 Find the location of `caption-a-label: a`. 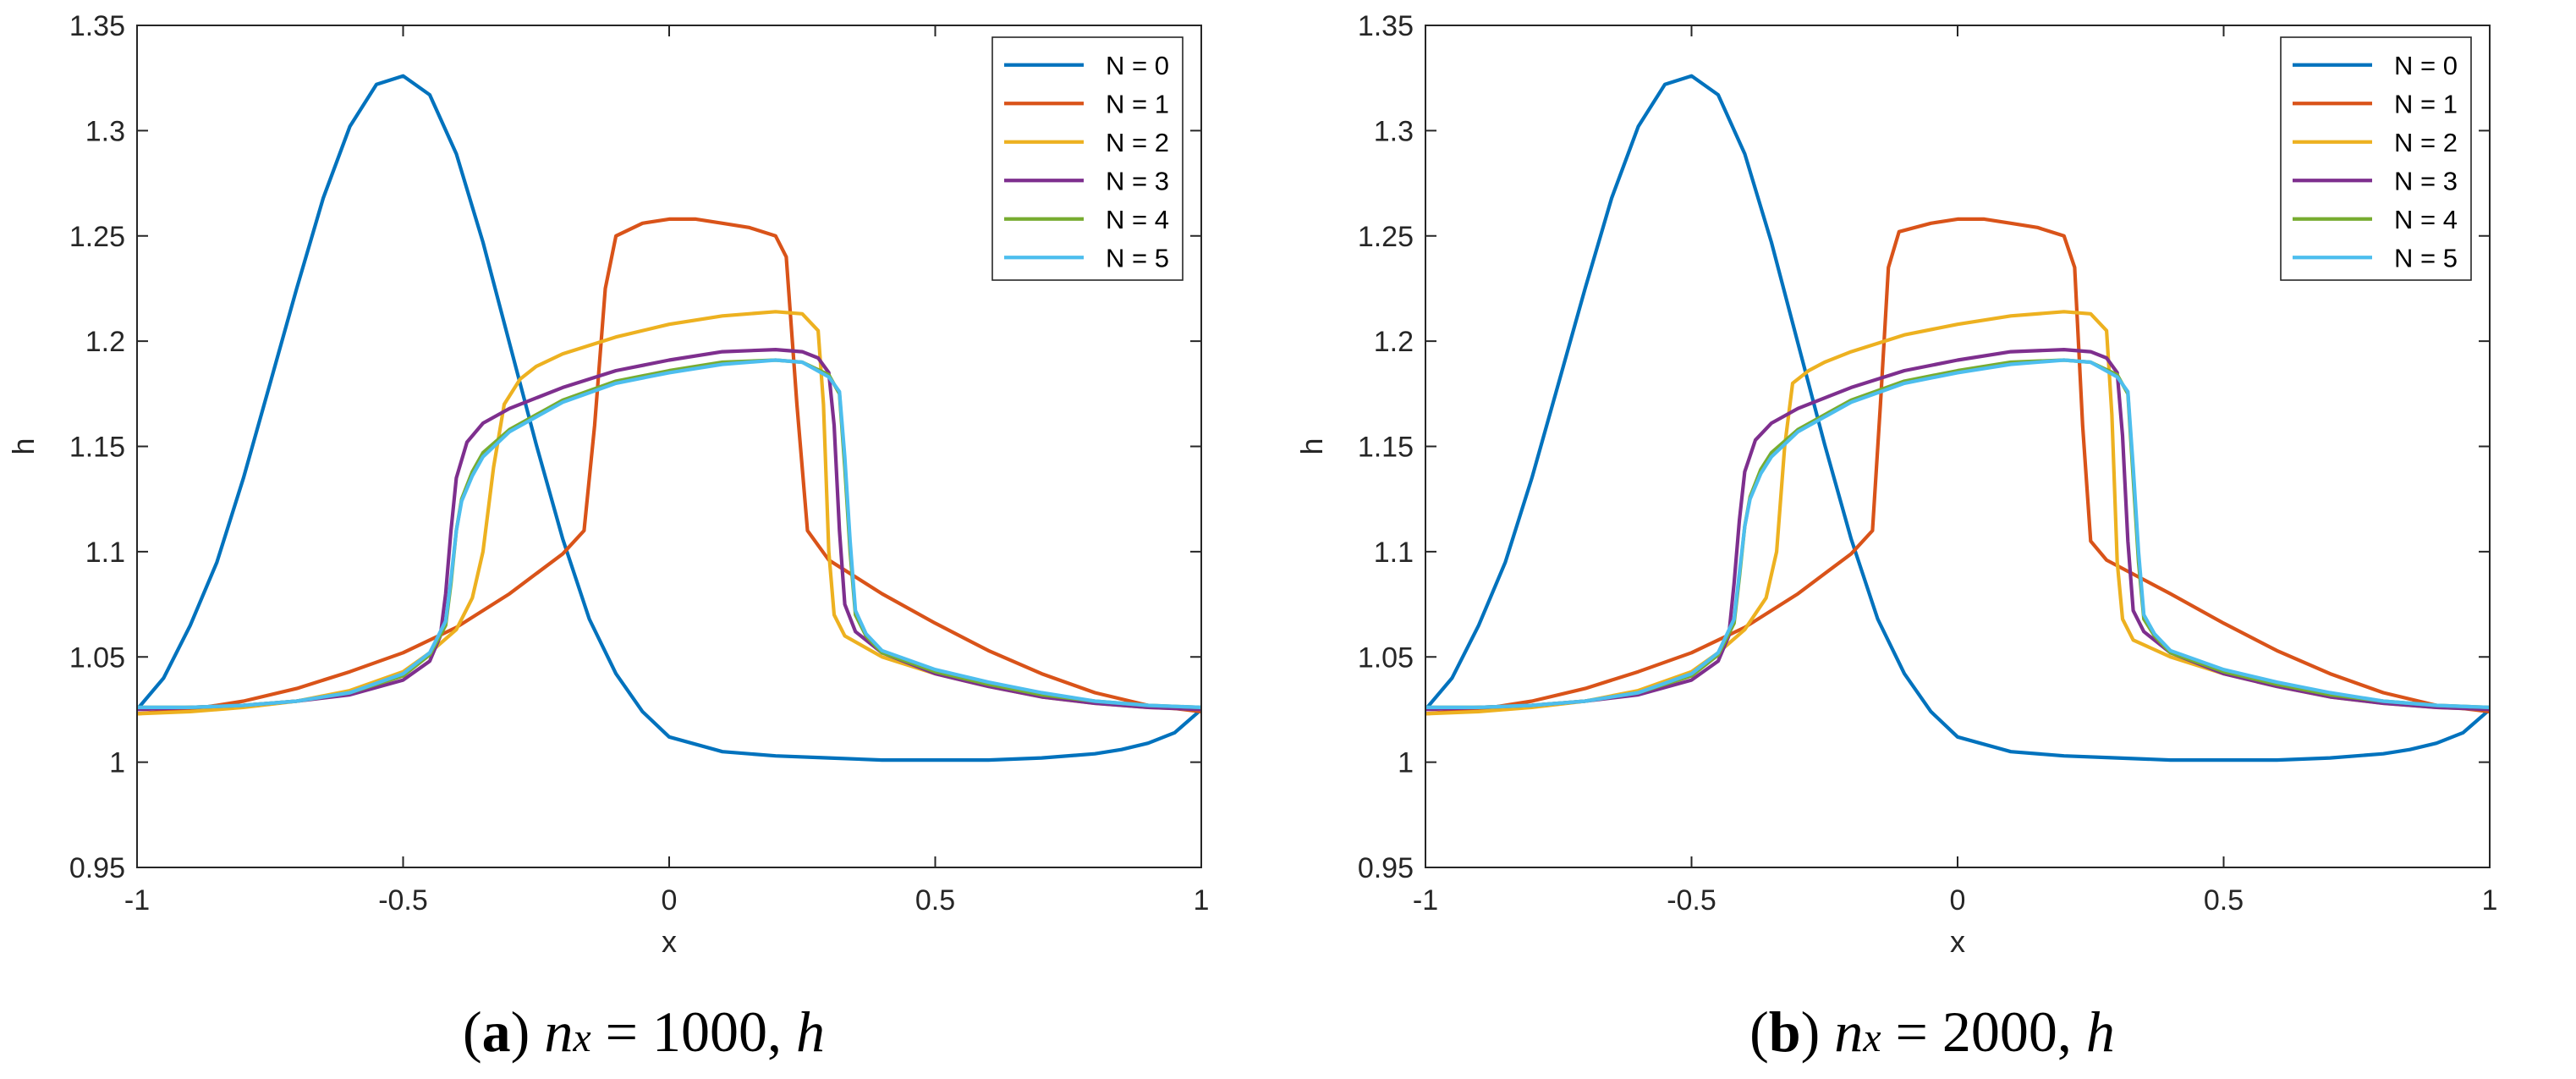

caption-a-label: a is located at coordinates (496, 1031).